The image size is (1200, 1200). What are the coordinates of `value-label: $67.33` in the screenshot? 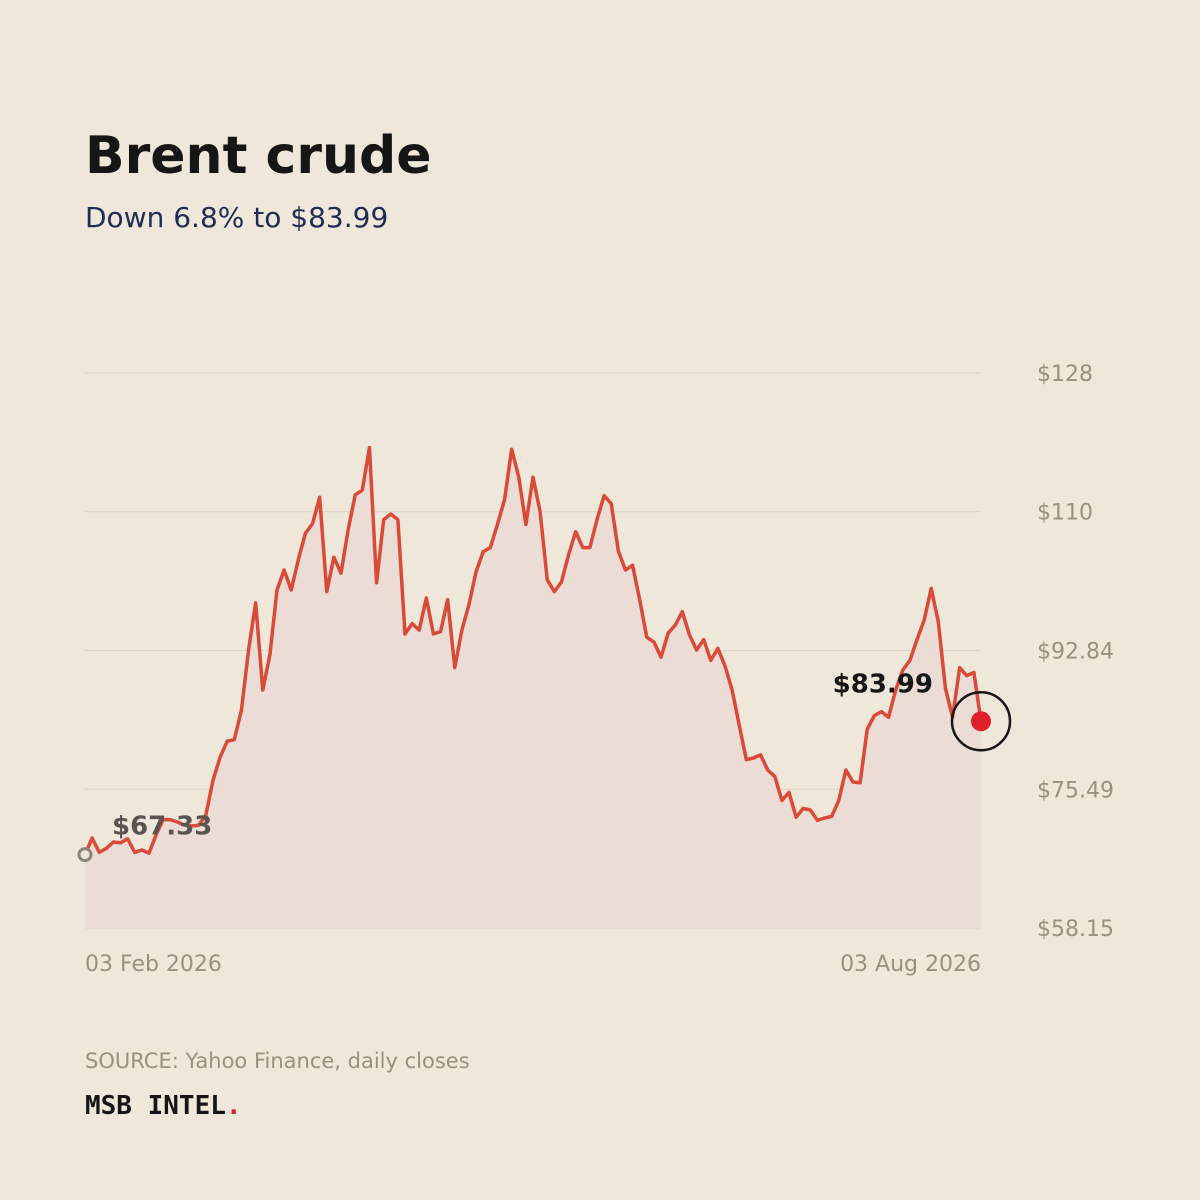 It's located at (162, 827).